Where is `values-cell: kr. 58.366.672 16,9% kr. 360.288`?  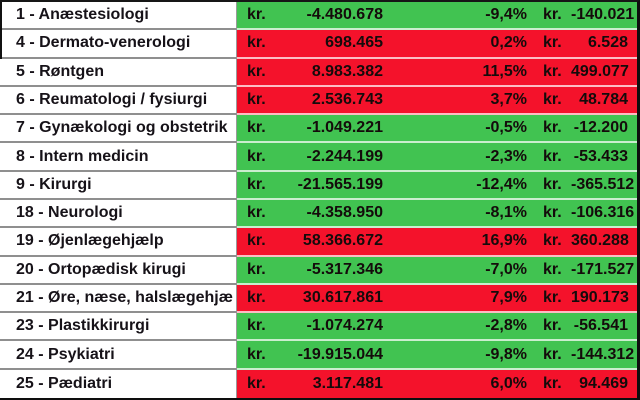
values-cell: kr. 58.366.672 16,9% kr. 360.288 is located at coordinates (437, 242).